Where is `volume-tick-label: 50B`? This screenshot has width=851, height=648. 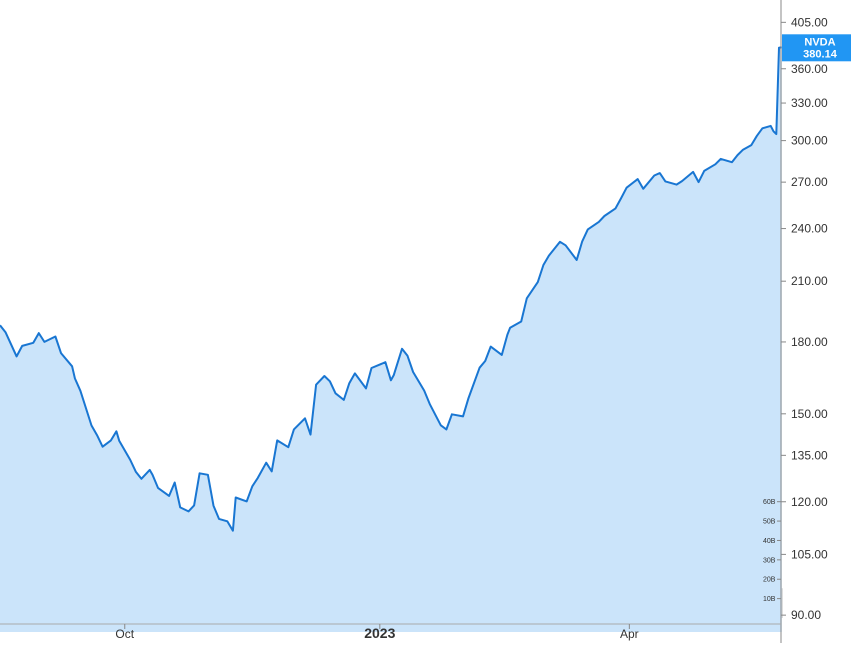
volume-tick-label: 50B is located at coordinates (769, 522).